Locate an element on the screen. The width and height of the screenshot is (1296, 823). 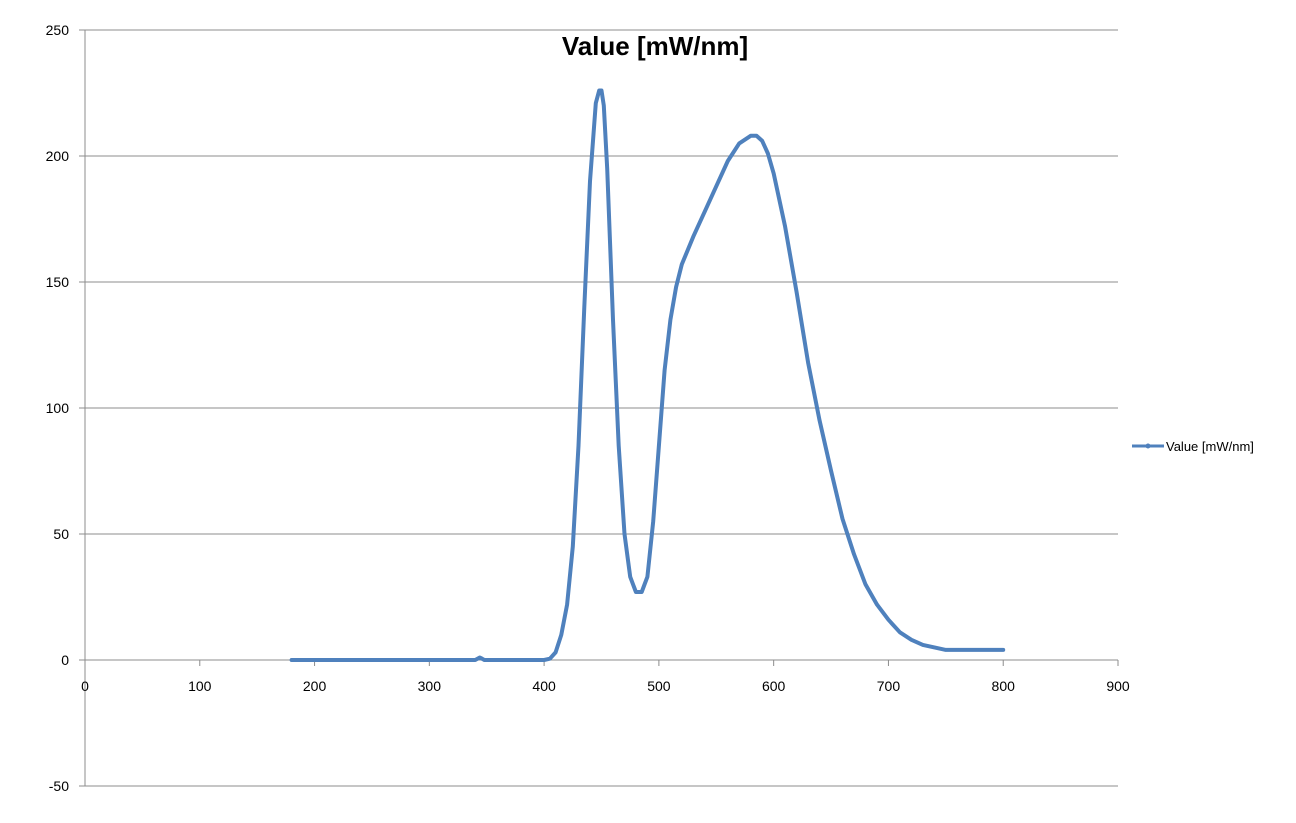
y-tick-label: 50 is located at coordinates (61, 534).